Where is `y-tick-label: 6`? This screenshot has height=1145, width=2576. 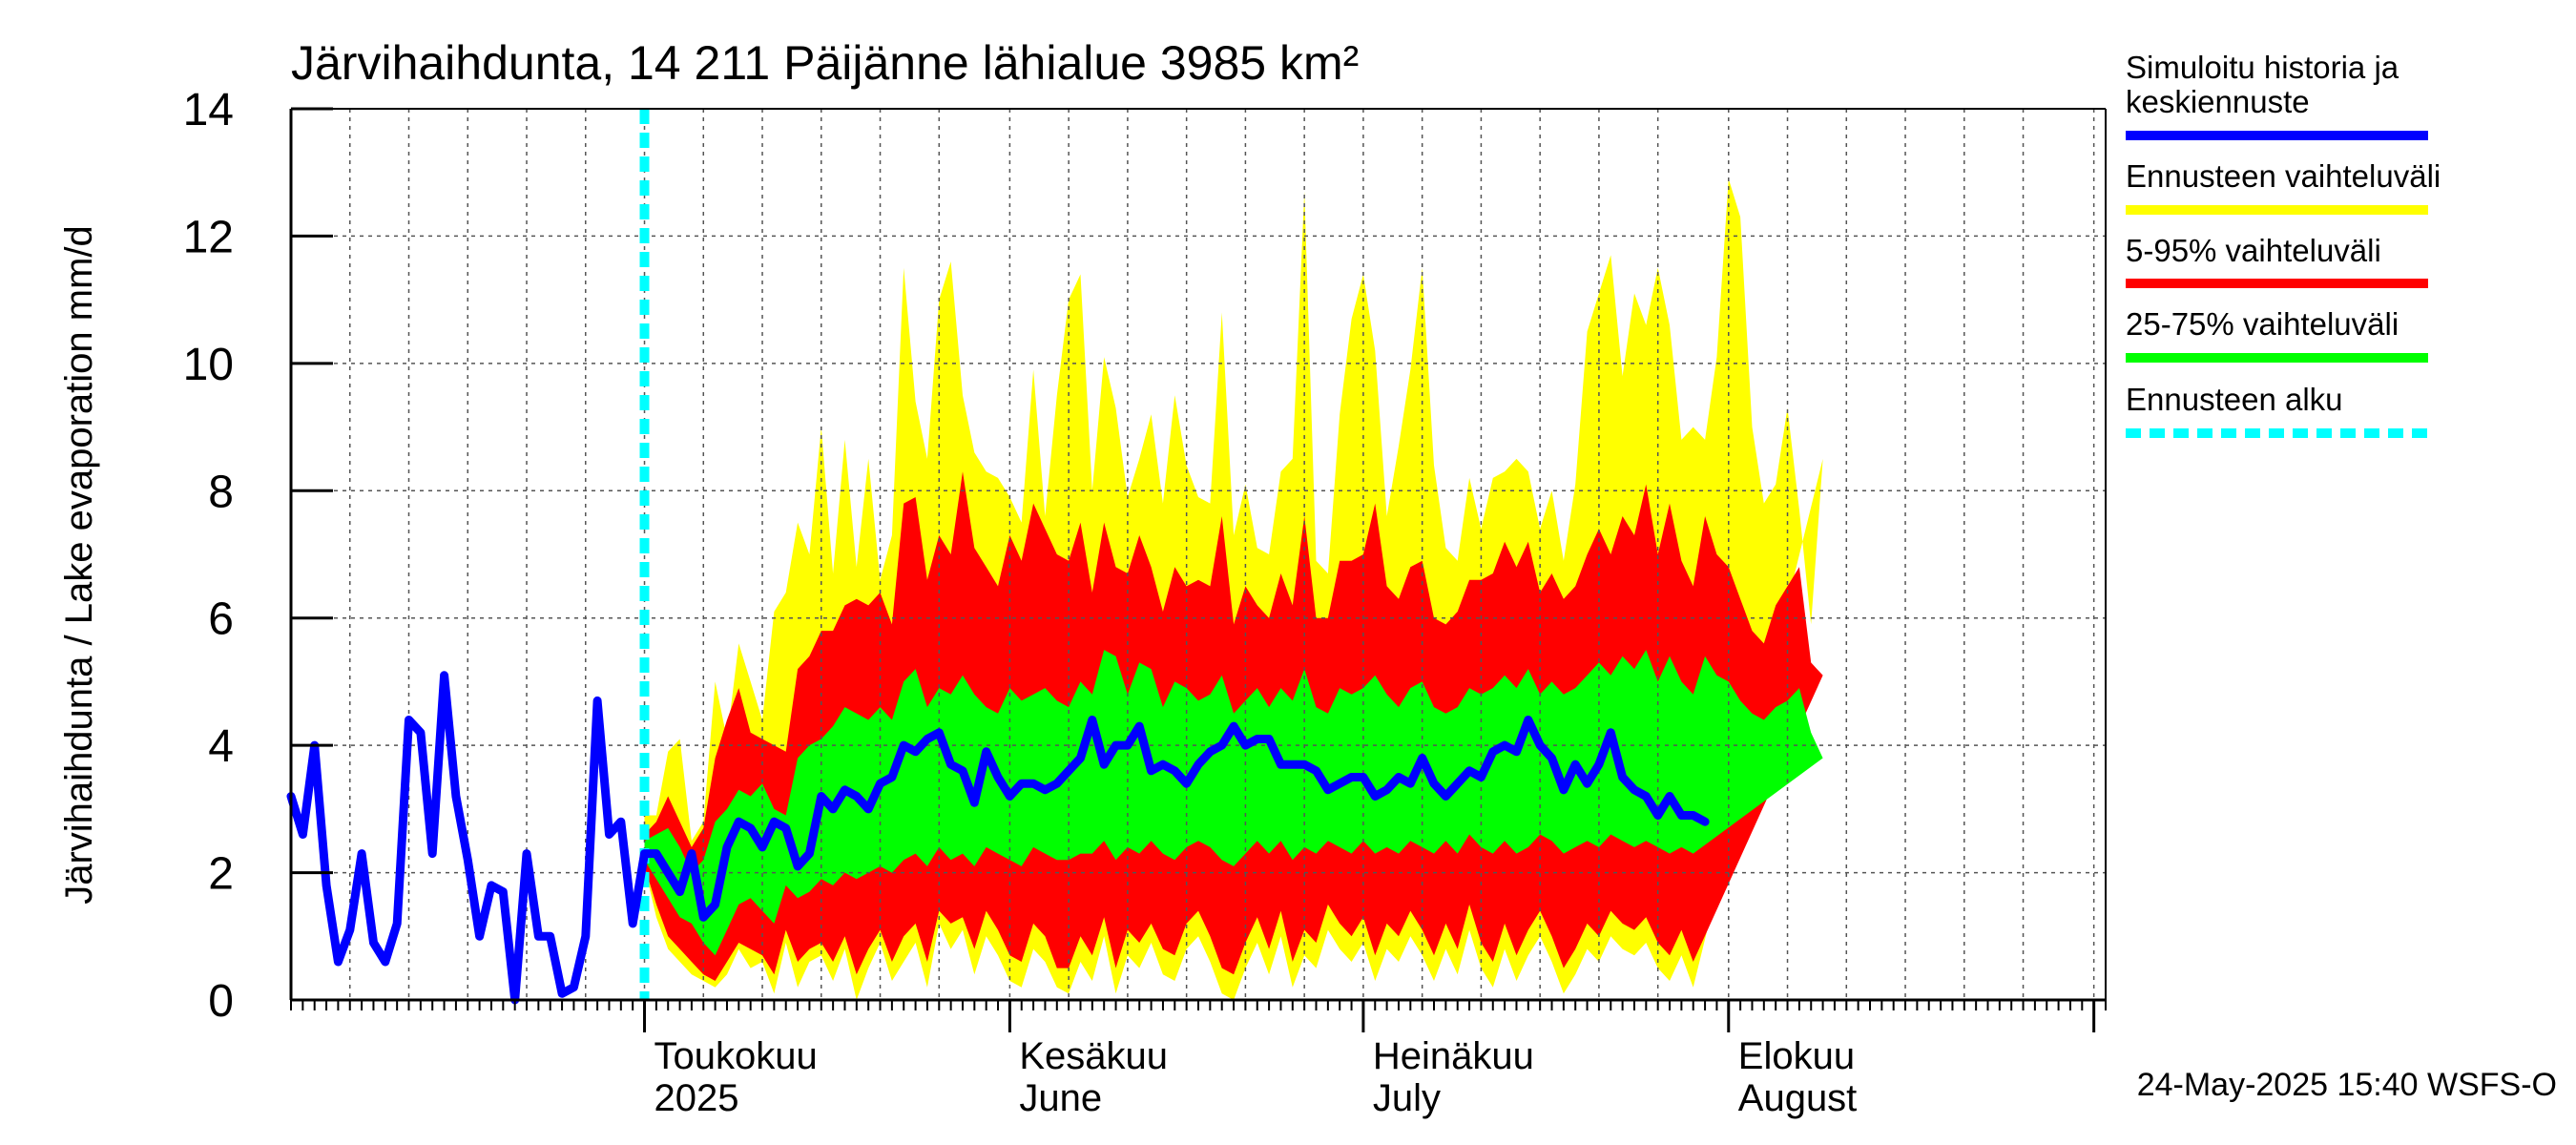 y-tick-label: 6 is located at coordinates (221, 620).